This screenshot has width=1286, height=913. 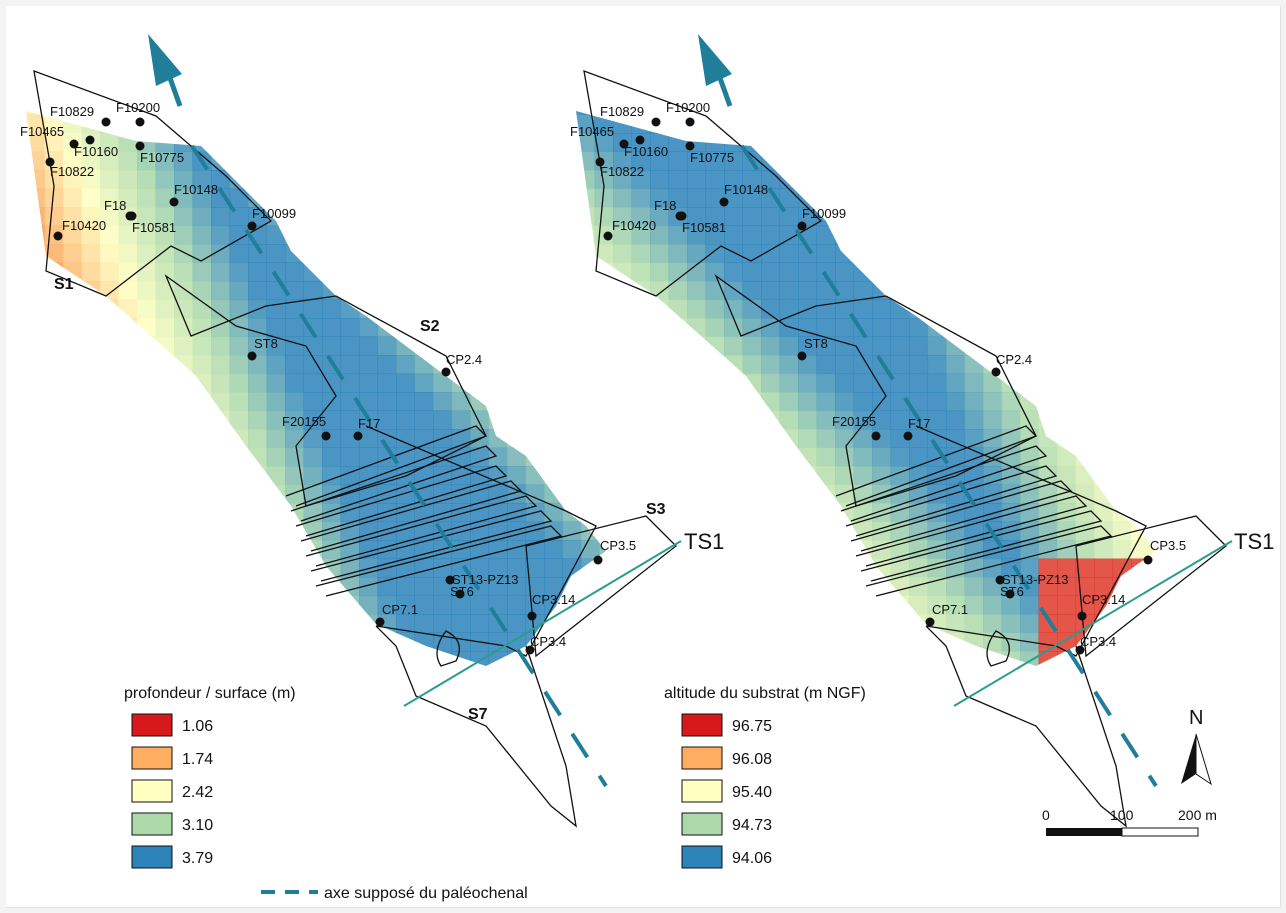 What do you see at coordinates (724, 202) in the screenshot?
I see `survey-point-f10148` at bounding box center [724, 202].